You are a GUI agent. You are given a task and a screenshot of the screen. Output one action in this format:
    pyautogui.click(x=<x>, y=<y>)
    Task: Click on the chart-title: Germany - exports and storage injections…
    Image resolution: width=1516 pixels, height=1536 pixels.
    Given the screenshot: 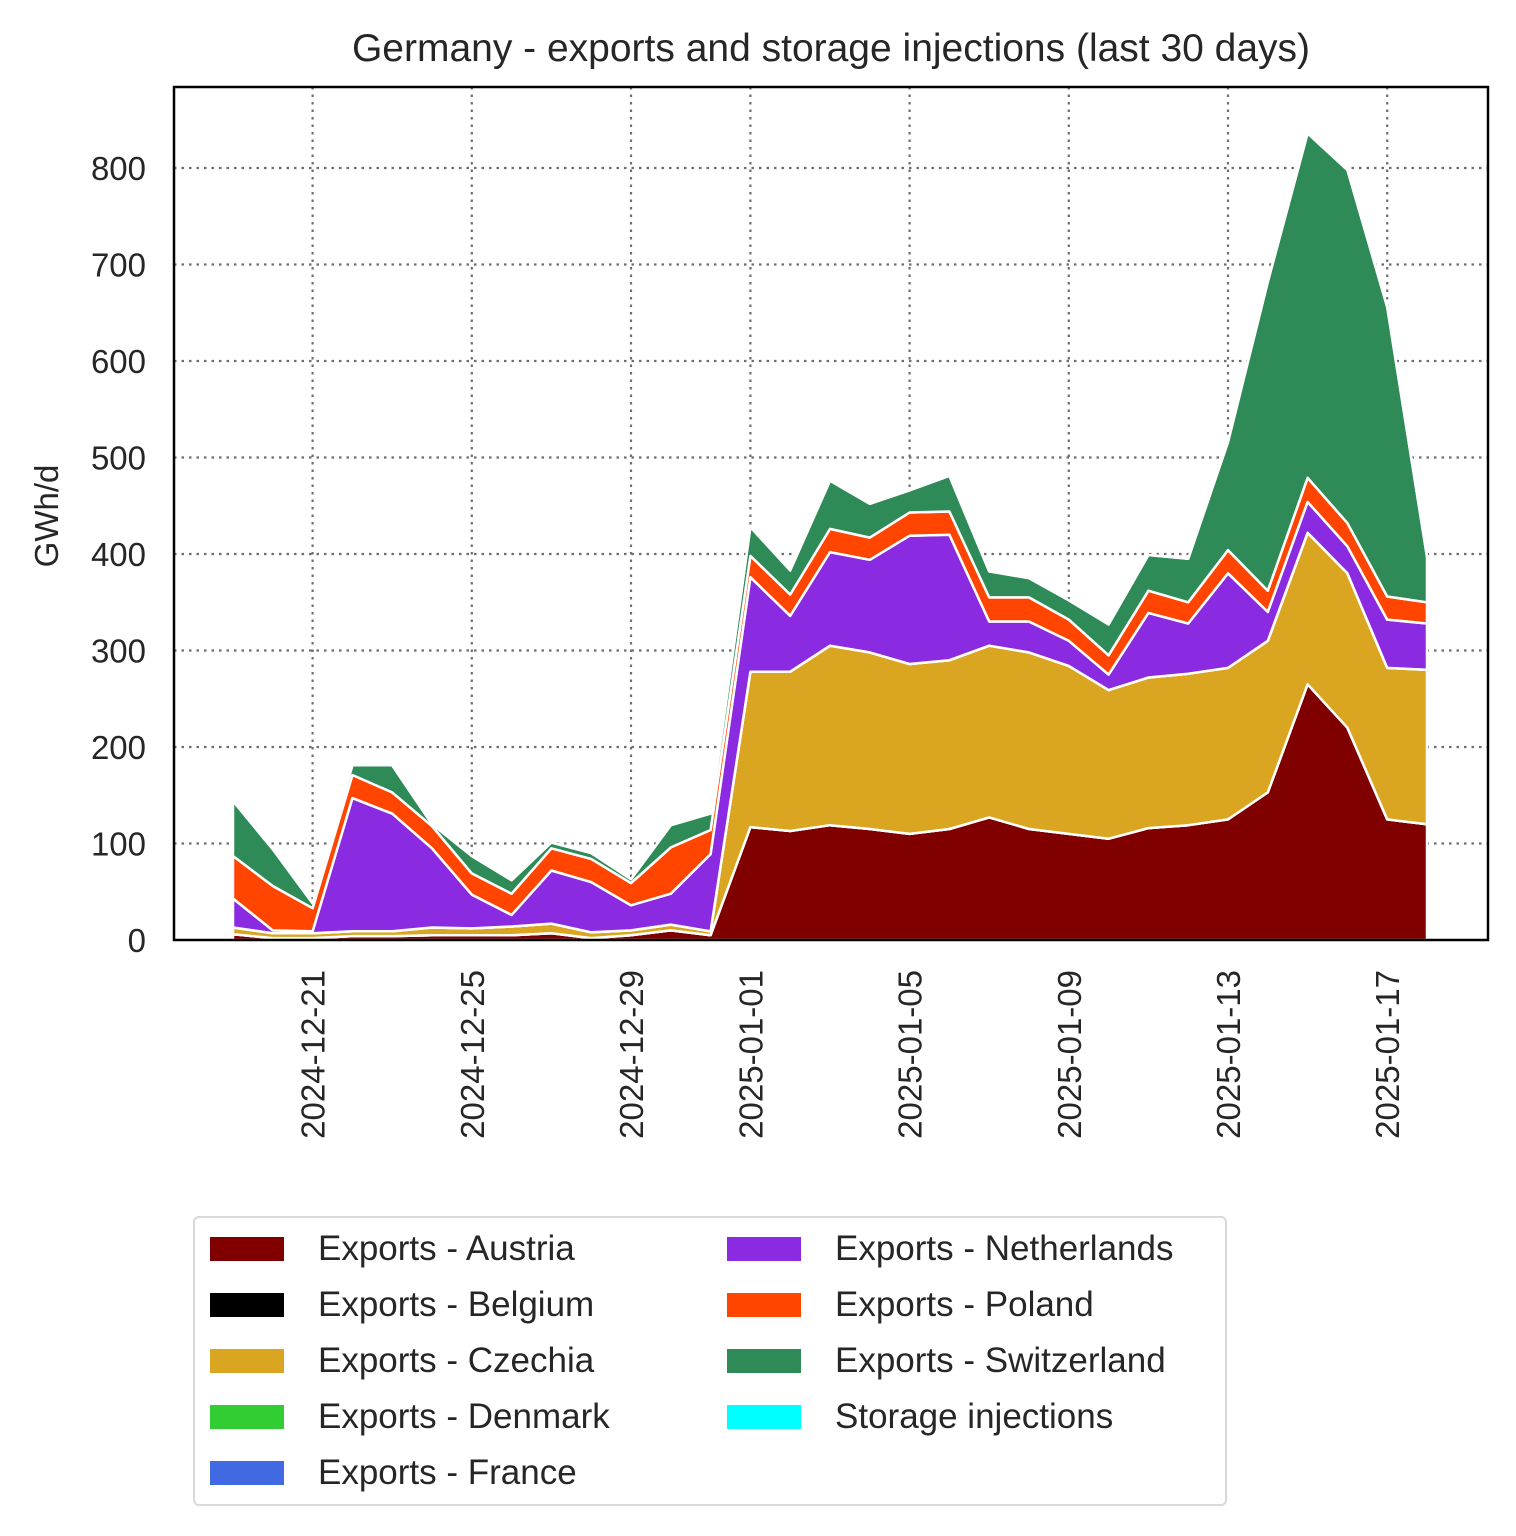 What is the action you would take?
    pyautogui.click(x=831, y=48)
    